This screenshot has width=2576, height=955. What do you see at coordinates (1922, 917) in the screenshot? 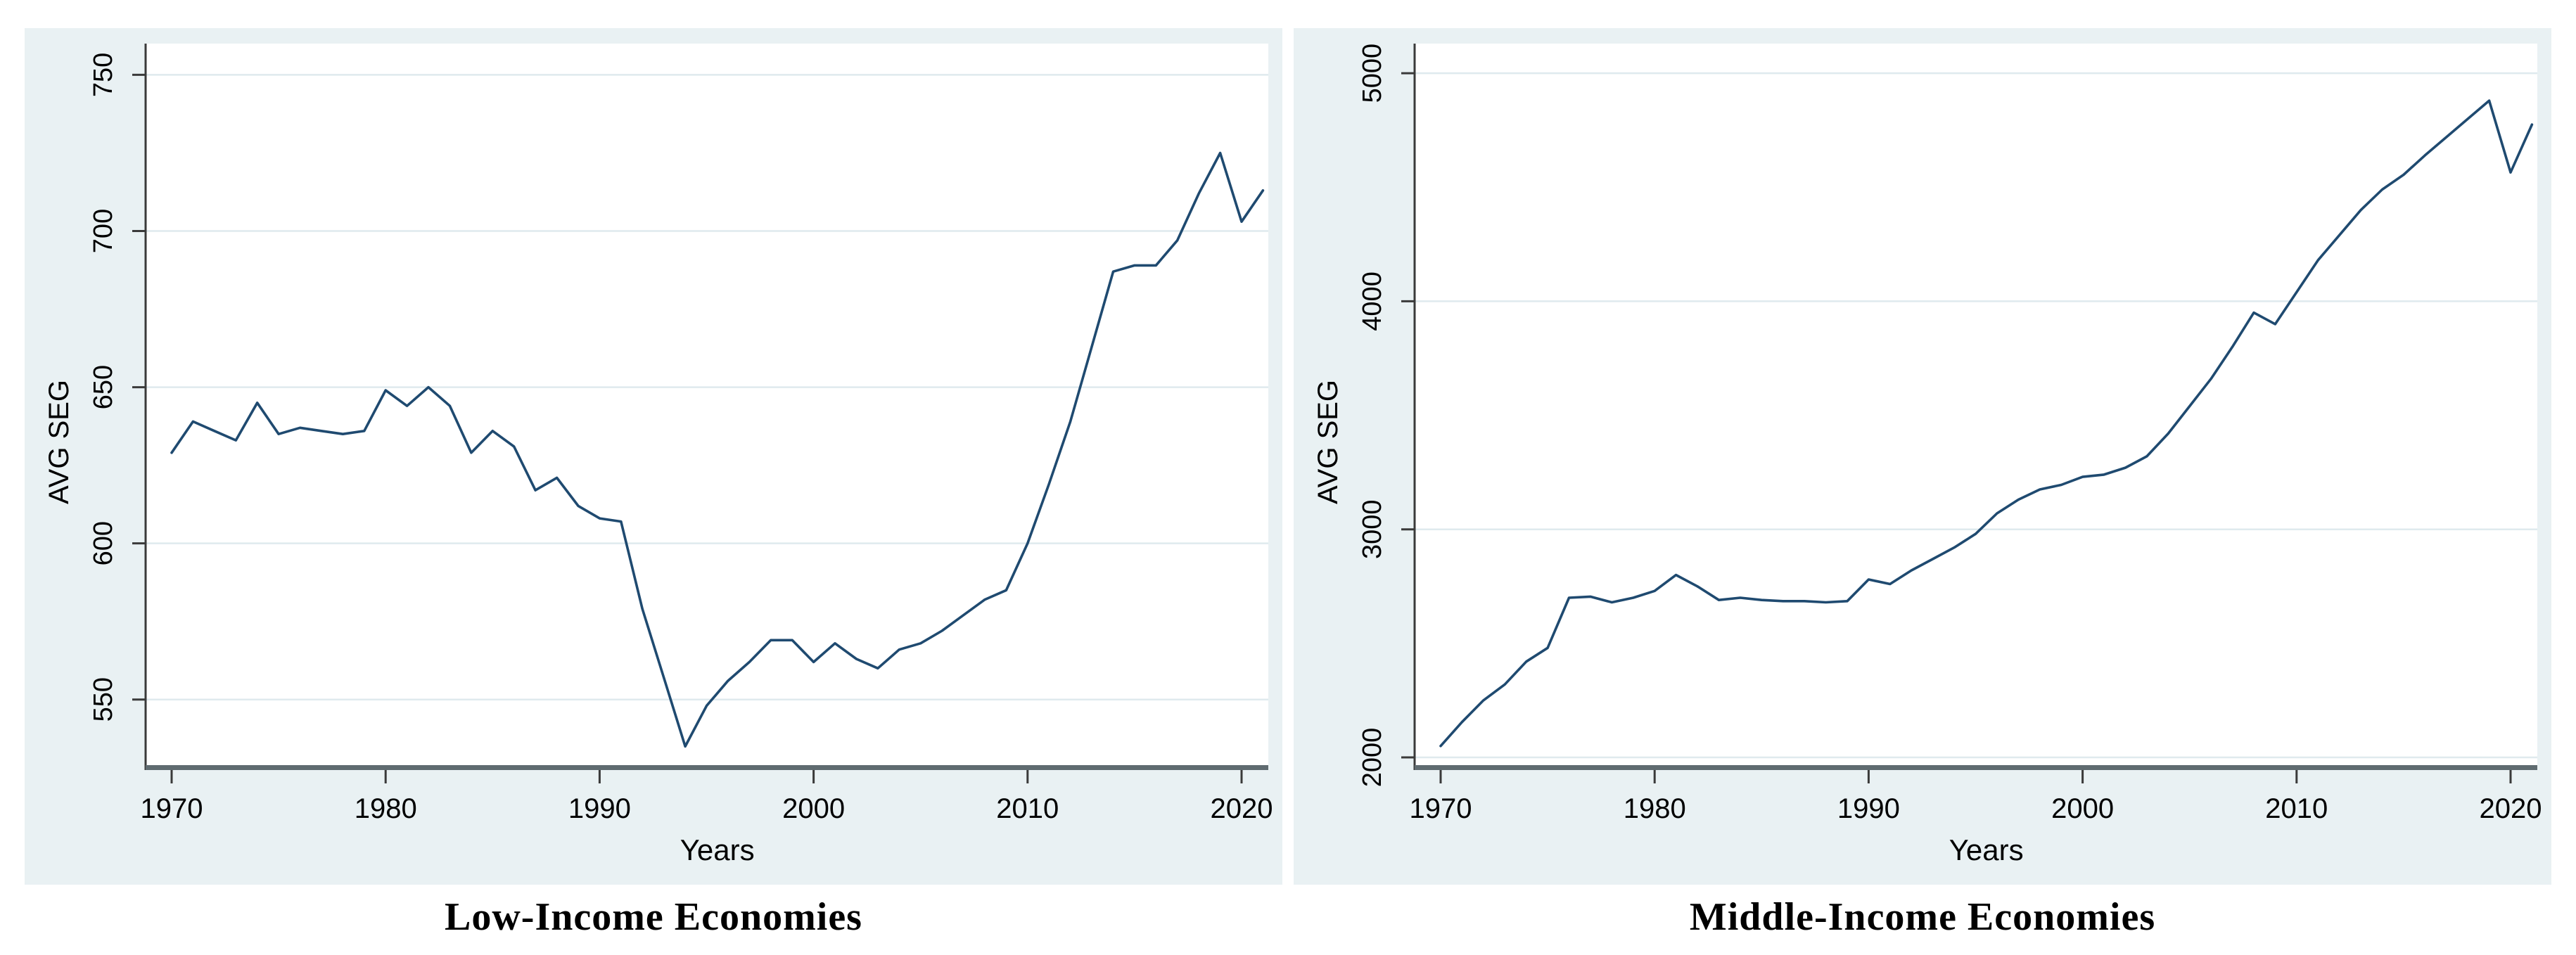
I see `chart-title-middle-income: Middle-Income Economies` at bounding box center [1922, 917].